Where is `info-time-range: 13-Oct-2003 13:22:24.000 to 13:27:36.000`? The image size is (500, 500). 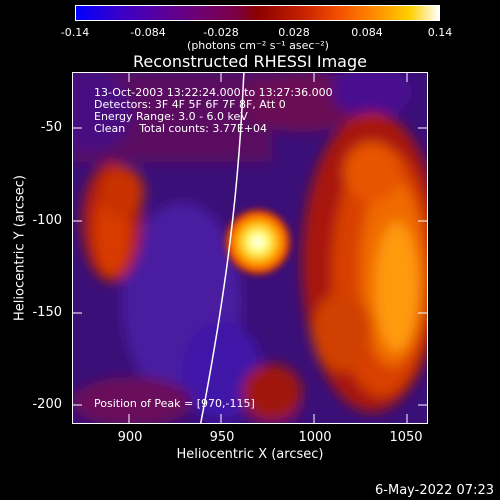 info-time-range: 13-Oct-2003 13:22:24.000 to 13:27:36.000 is located at coordinates (213, 92).